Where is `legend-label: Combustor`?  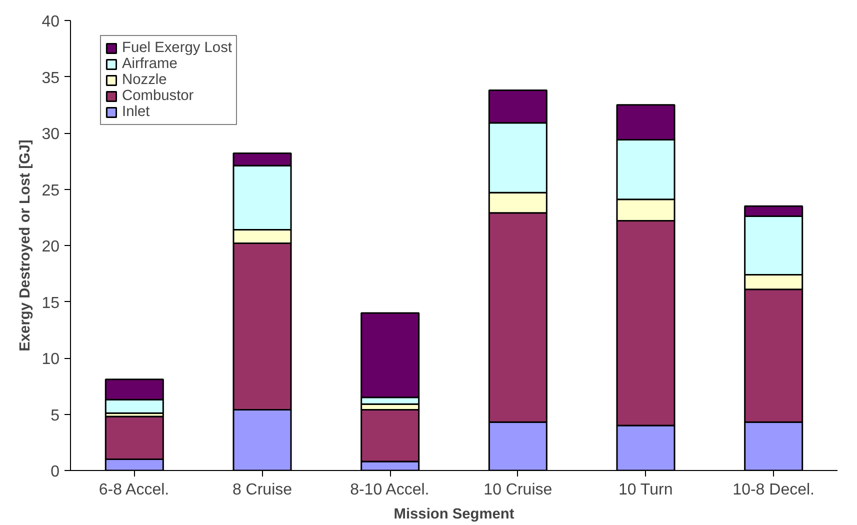 legend-label: Combustor is located at coordinates (158, 96).